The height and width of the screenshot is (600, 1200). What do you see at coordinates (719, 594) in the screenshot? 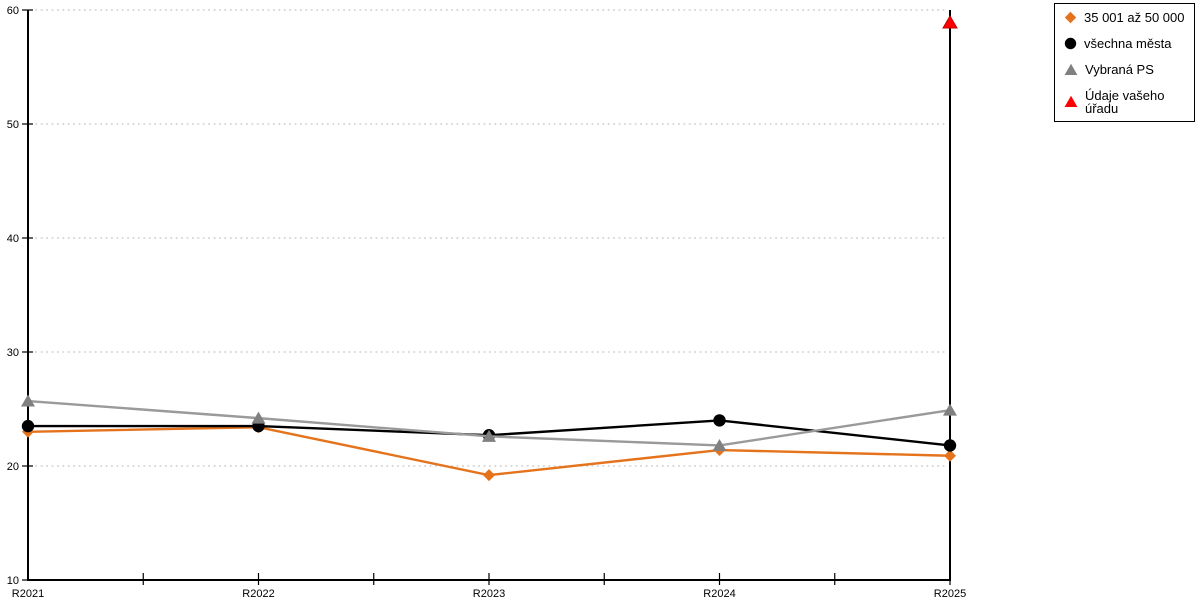
I see `x-tick-label: R2024` at bounding box center [719, 594].